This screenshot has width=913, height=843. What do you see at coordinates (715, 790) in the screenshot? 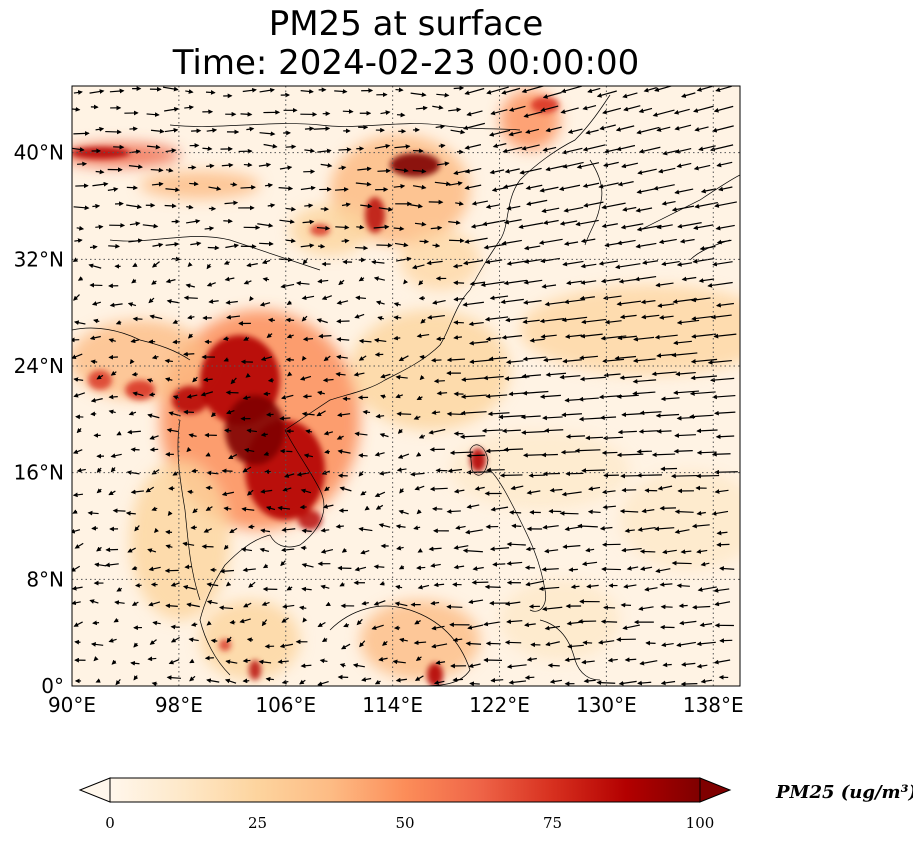
I see `colorbar-extend-max` at bounding box center [715, 790].